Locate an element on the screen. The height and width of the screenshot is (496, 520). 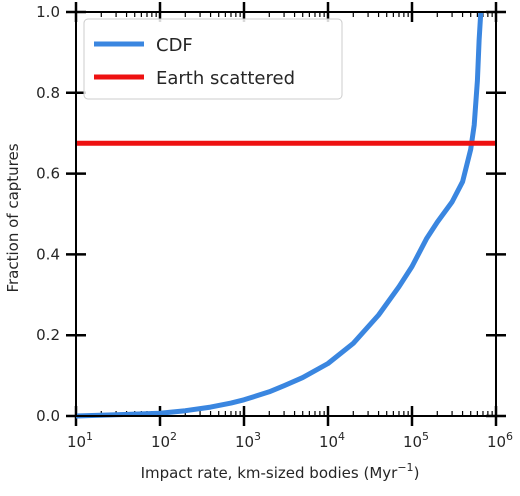
x-tick-label: 10² is located at coordinates (164, 440).